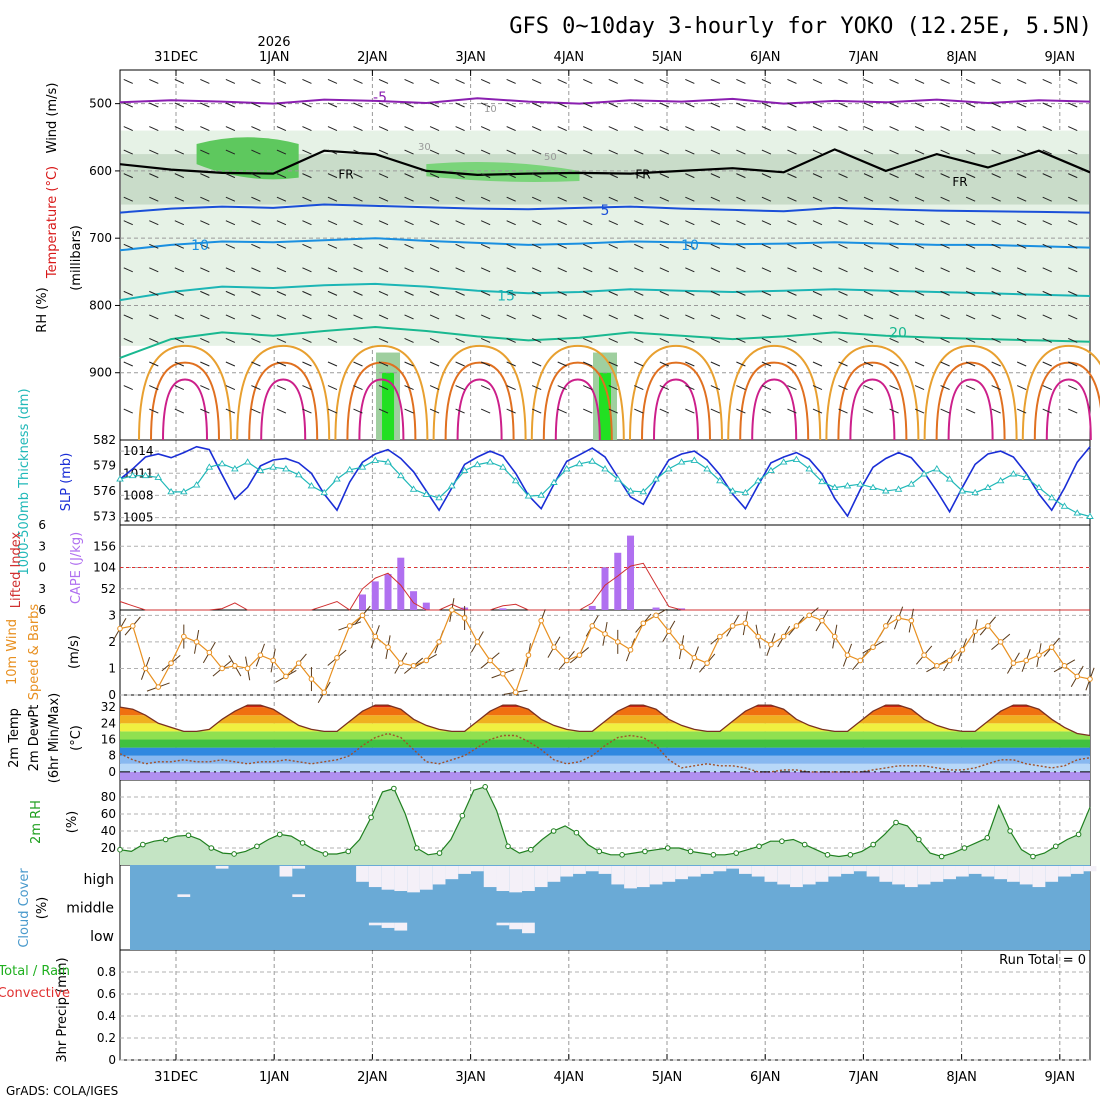  Describe the element at coordinates (667, 1077) in the screenshot. I see `date-label-bottom: 5JAN` at that location.